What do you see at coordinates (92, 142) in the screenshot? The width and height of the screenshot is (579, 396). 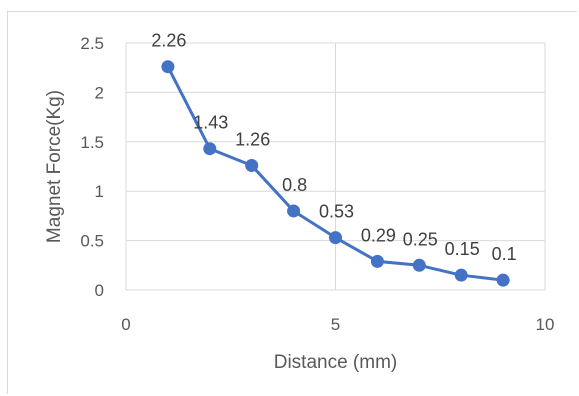 I see `y-tick-label: 1.5` at bounding box center [92, 142].